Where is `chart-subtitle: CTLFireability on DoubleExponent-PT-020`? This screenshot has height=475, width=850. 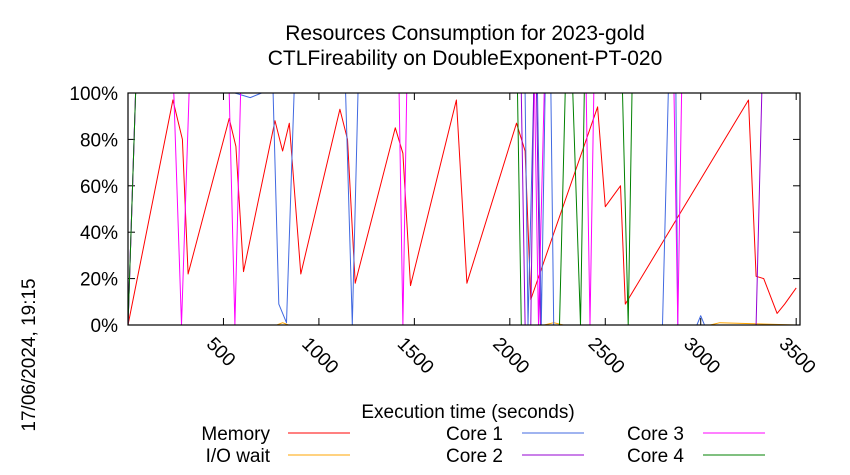
chart-subtitle: CTLFireability on DoubleExponent-PT-020 is located at coordinates (465, 58).